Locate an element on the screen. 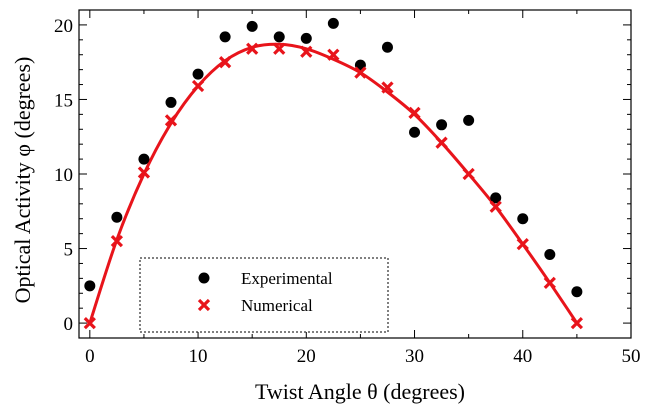 This screenshot has height=410, width=649. x-tick-label: 40 is located at coordinates (522, 356).